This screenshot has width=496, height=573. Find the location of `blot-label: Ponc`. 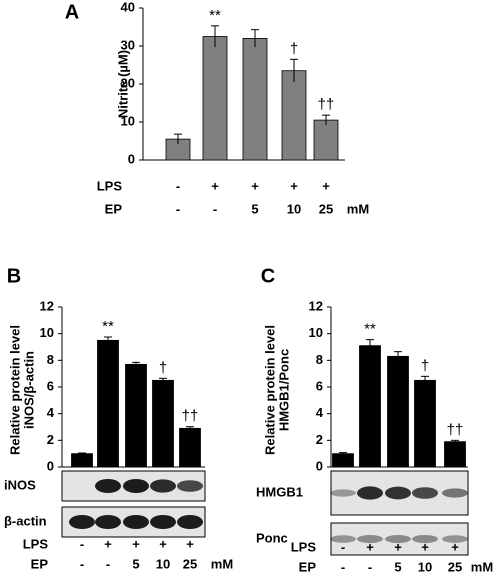

blot-label: Ponc is located at coordinates (272, 537).